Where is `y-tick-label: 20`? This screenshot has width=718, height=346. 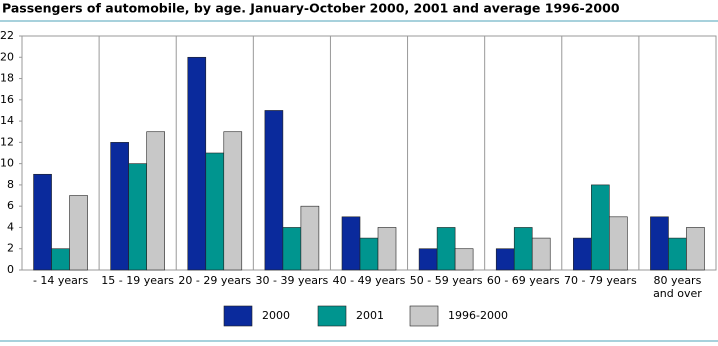 y-tick-label: 20 is located at coordinates (7, 56).